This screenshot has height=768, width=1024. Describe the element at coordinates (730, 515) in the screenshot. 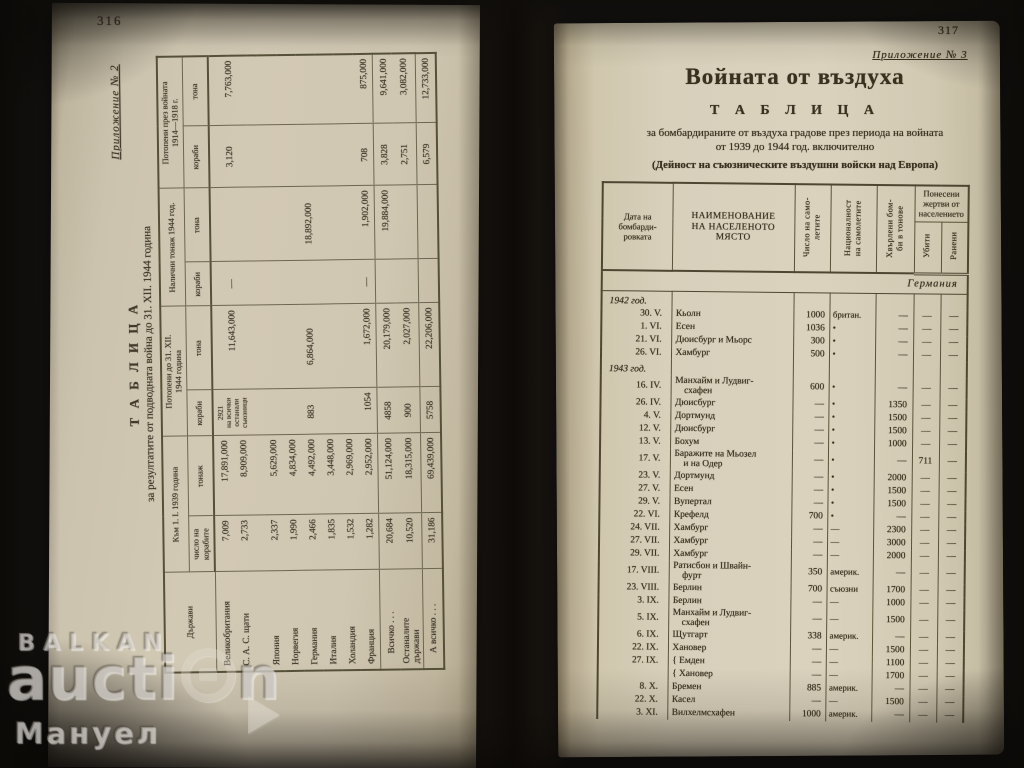

I see `table-cell: Крефелд` at that location.